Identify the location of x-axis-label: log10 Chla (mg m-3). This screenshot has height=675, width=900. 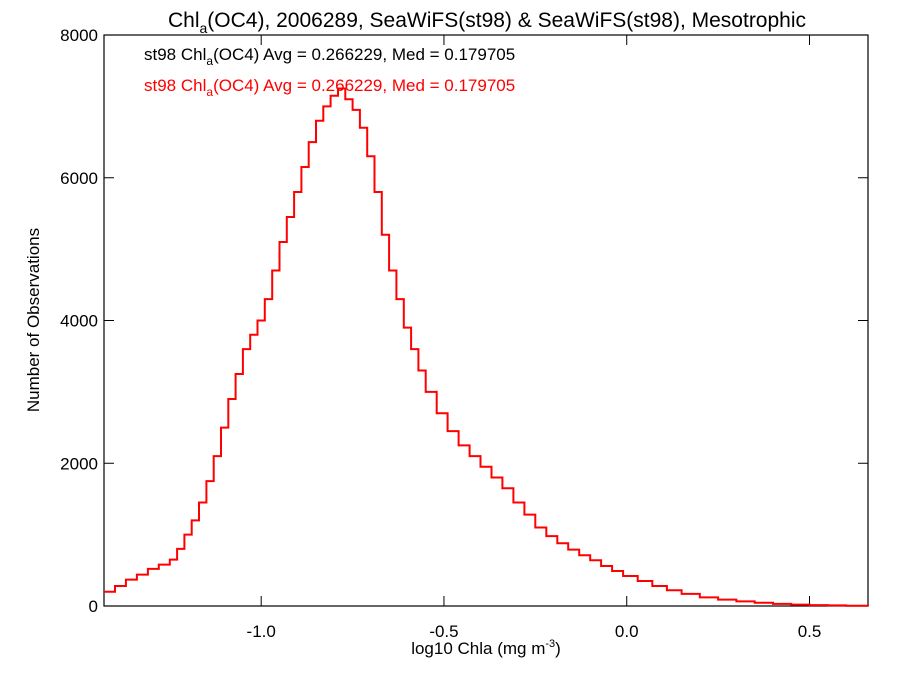
(486, 648).